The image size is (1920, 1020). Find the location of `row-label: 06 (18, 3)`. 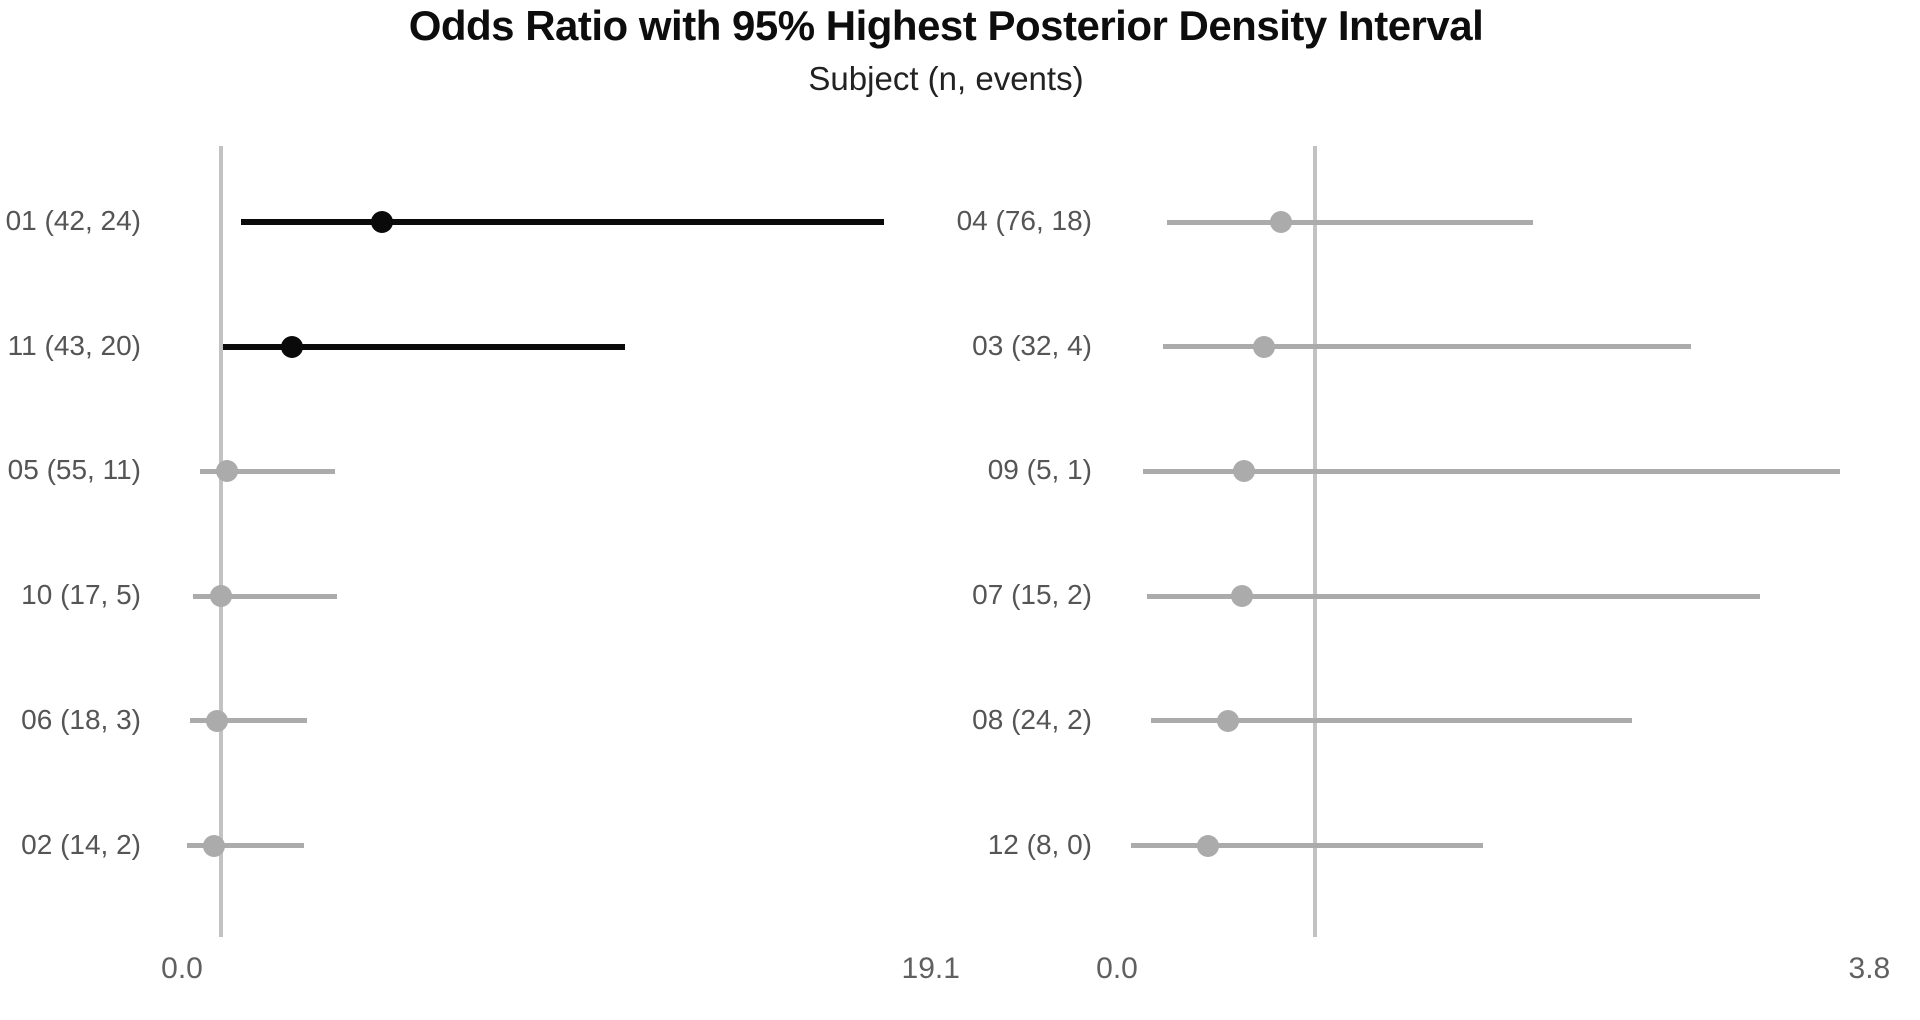

row-label: 06 (18, 3) is located at coordinates (81, 719).